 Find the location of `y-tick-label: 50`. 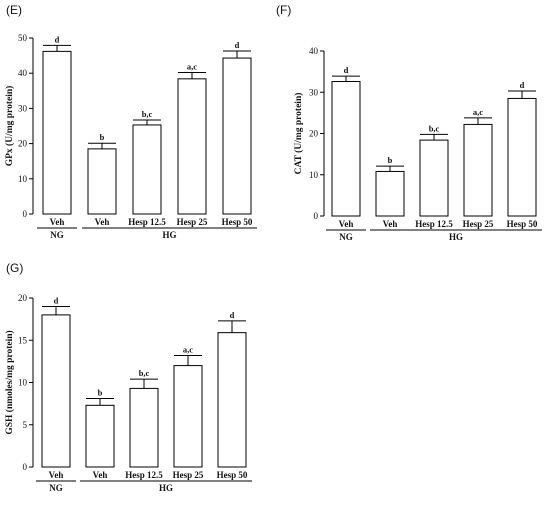

y-tick-label: 50 is located at coordinates (23, 38).